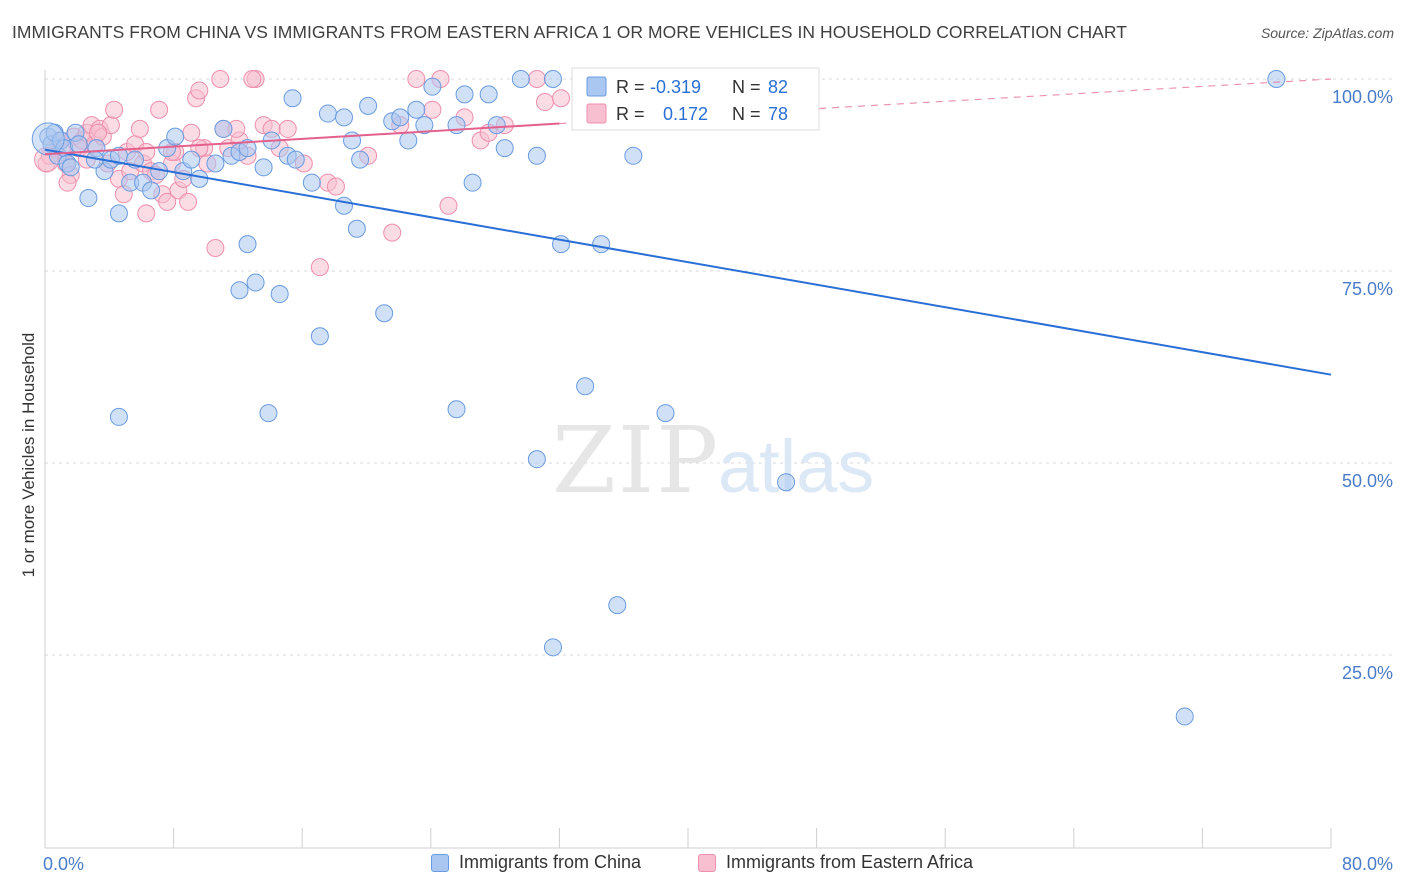  What do you see at coordinates (636, 460) in the screenshot?
I see `watermark-zip: ZIP` at bounding box center [636, 460].